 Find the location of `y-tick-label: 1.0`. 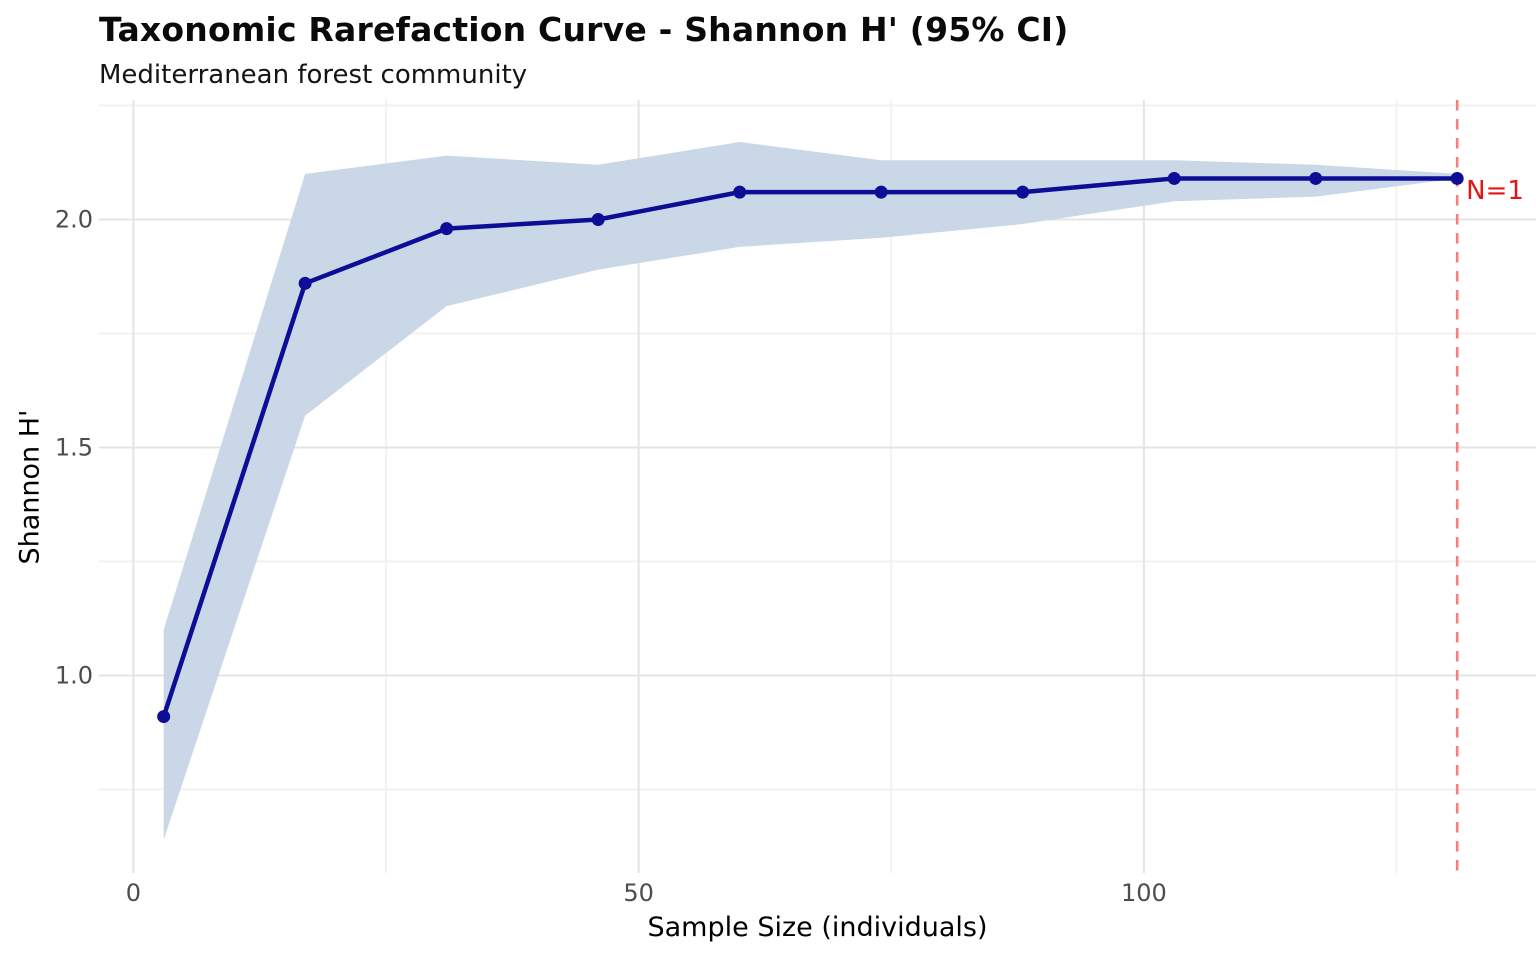

y-tick-label: 1.0 is located at coordinates (74, 676).